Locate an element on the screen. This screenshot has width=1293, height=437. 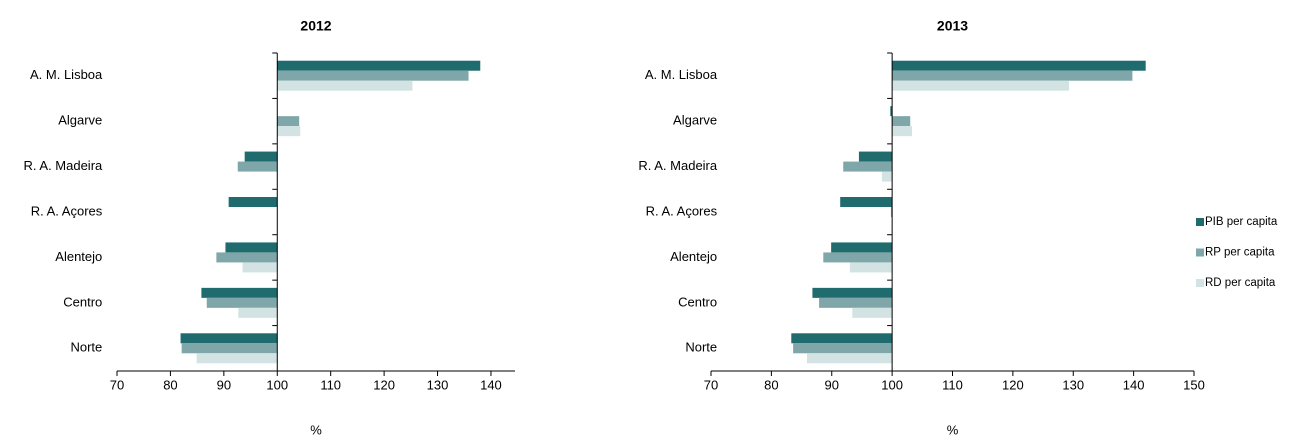
chart-title: 2013 is located at coordinates (952, 26).